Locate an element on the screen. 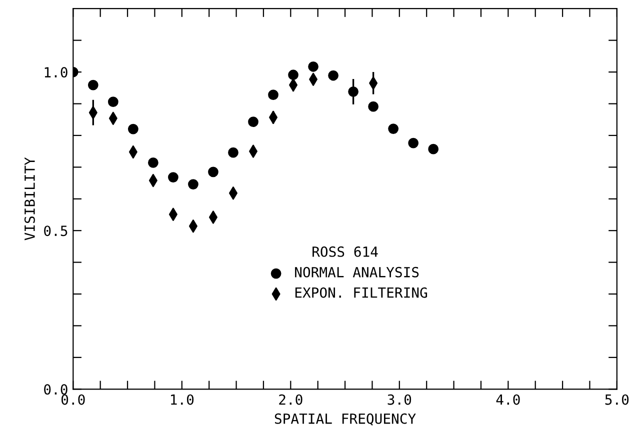  x-tick-label: 1.0 is located at coordinates (182, 399).